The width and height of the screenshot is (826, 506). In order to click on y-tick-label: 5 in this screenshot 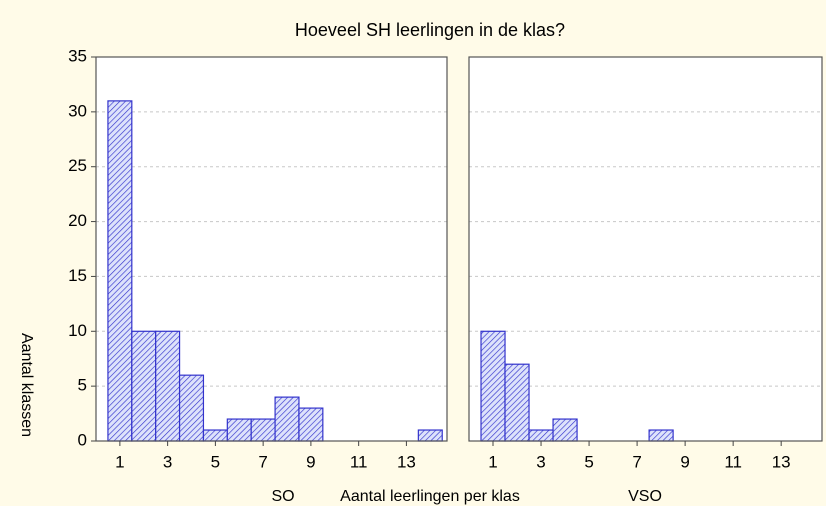, I will do `click(82, 385)`.